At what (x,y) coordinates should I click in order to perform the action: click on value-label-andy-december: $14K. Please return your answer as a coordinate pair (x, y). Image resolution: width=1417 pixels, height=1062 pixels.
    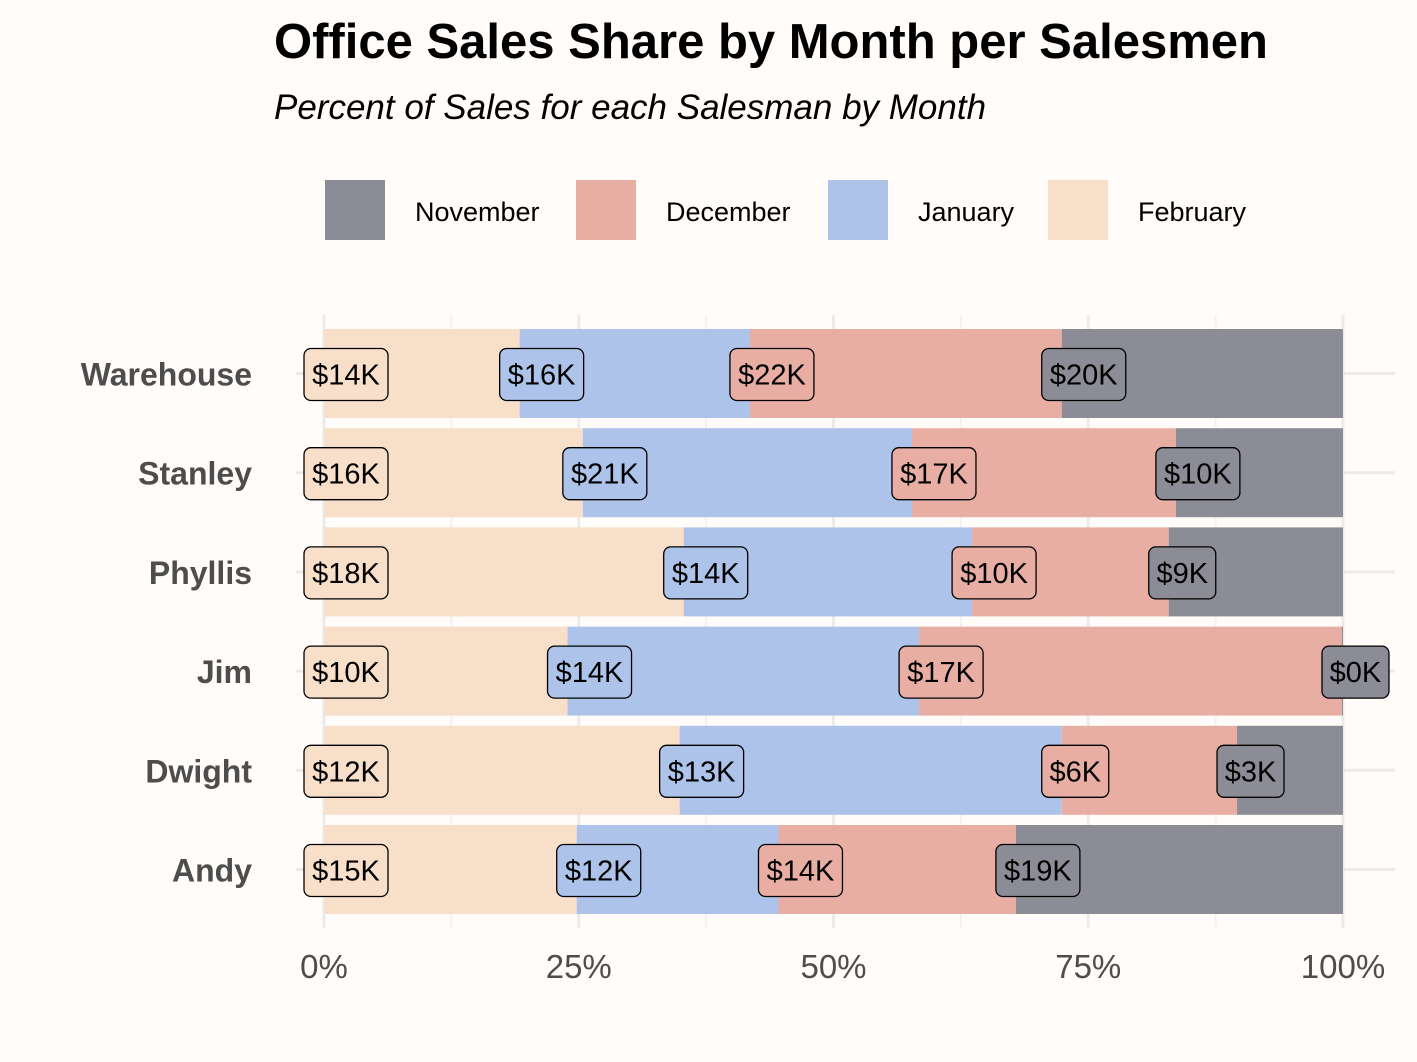
    Looking at the image, I should click on (801, 872).